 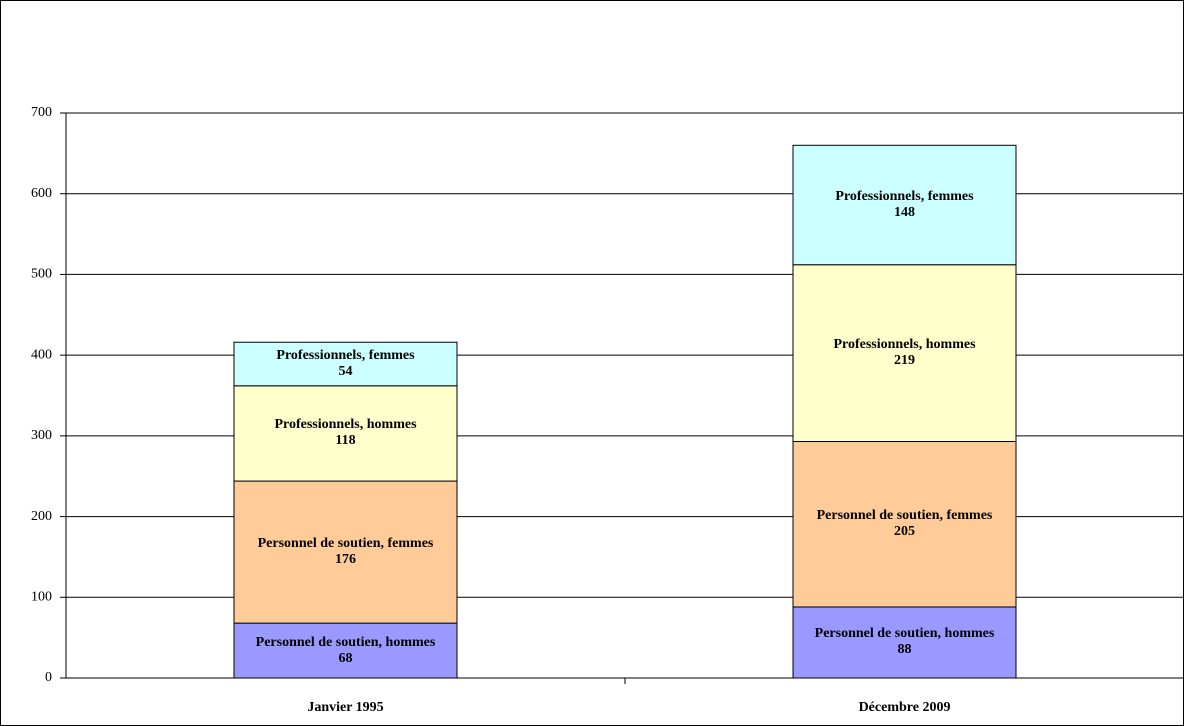 I want to click on segment-value: 88, so click(x=904, y=650).